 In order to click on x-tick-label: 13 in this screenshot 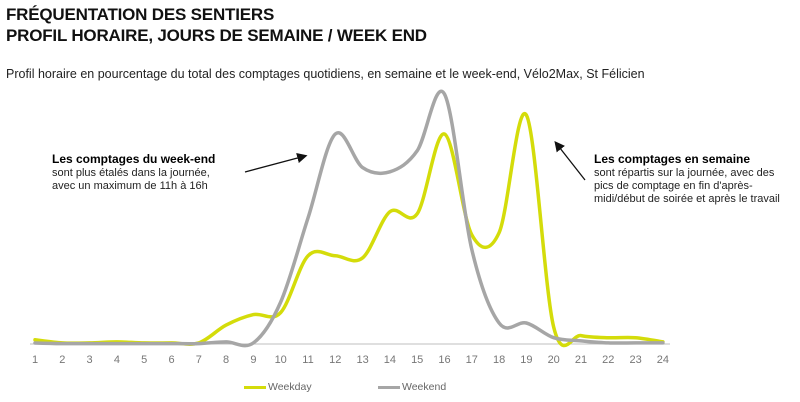, I will do `click(362, 360)`.